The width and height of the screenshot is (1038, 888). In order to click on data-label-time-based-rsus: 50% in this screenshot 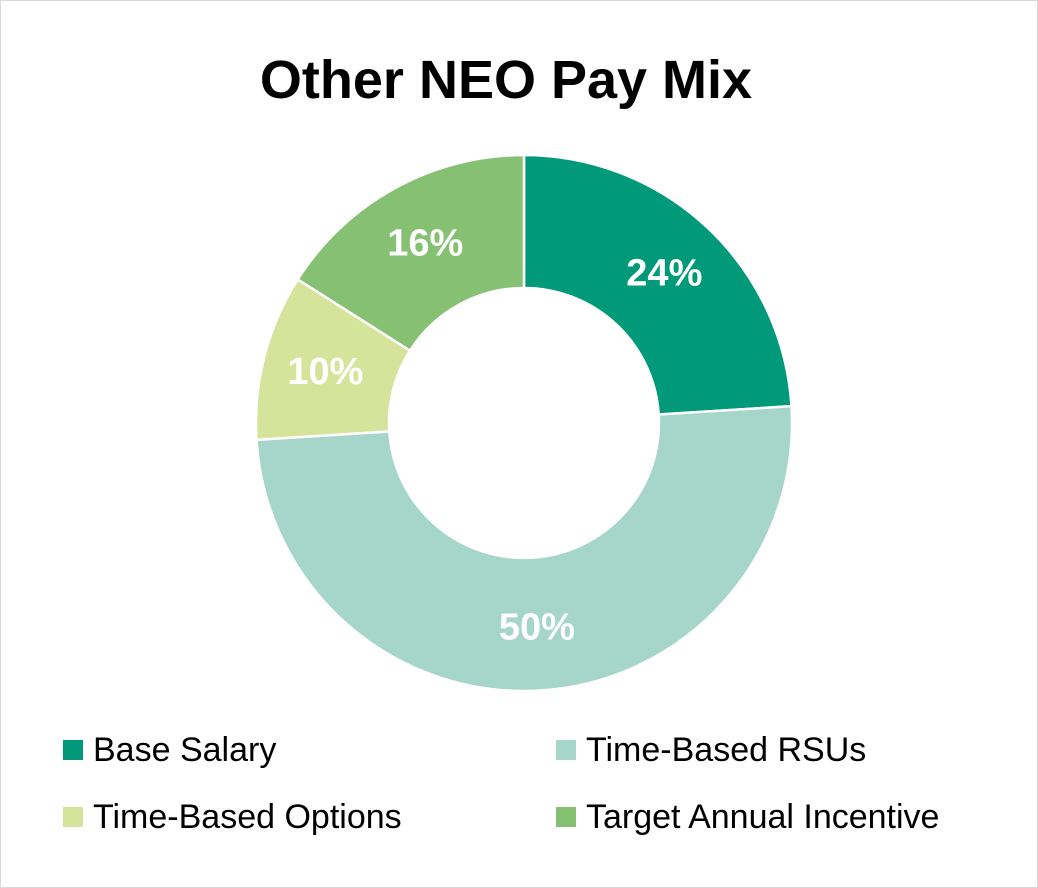, I will do `click(537, 628)`.